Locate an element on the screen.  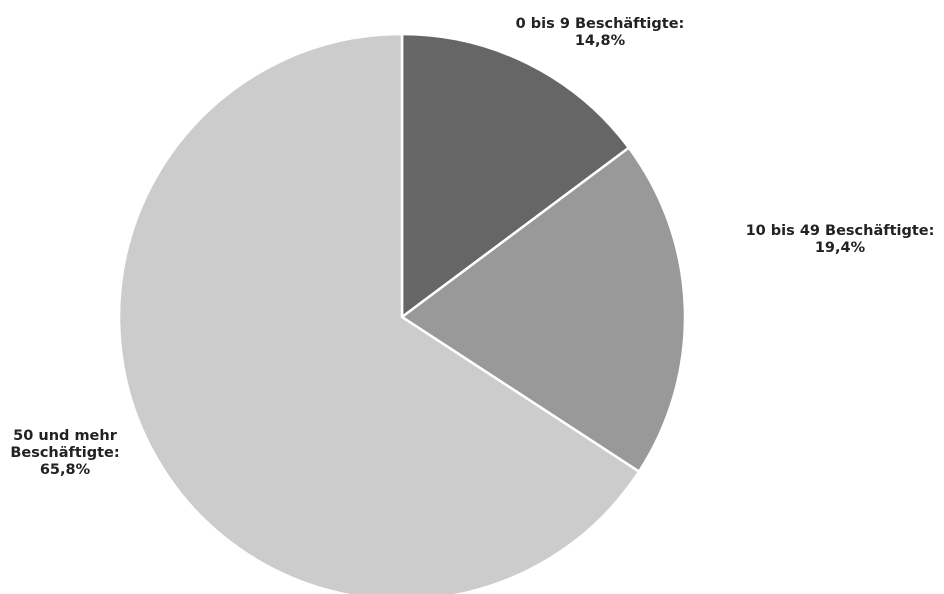
slice-label-text-line-1: 50 und mehr is located at coordinates (65, 436).